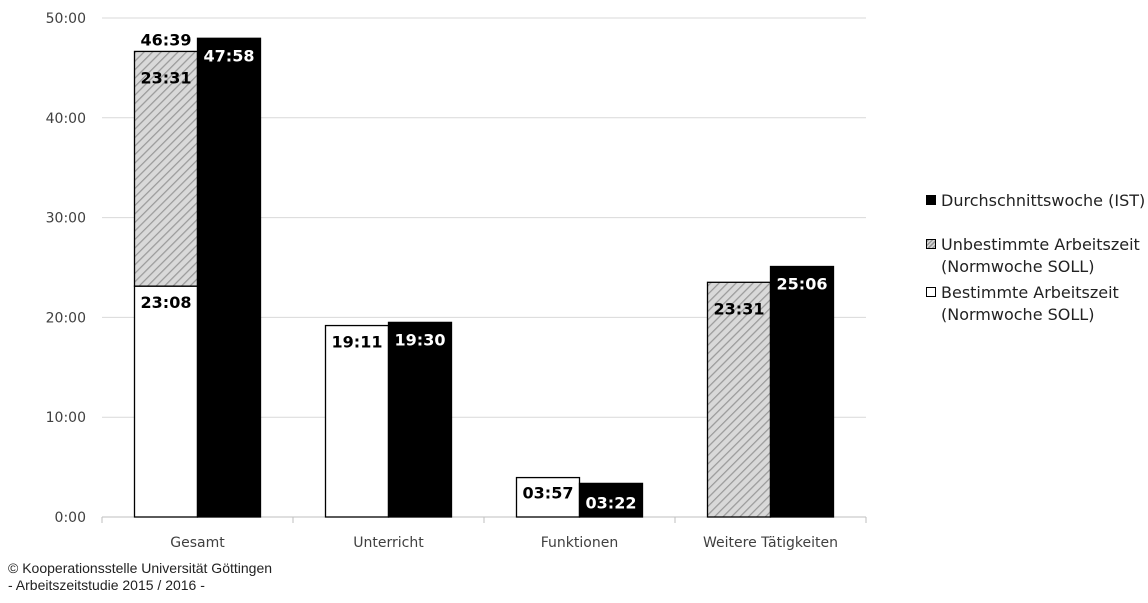 This screenshot has width=1148, height=603. What do you see at coordinates (420, 339) in the screenshot?
I see `data-label-ist: 19:30` at bounding box center [420, 339].